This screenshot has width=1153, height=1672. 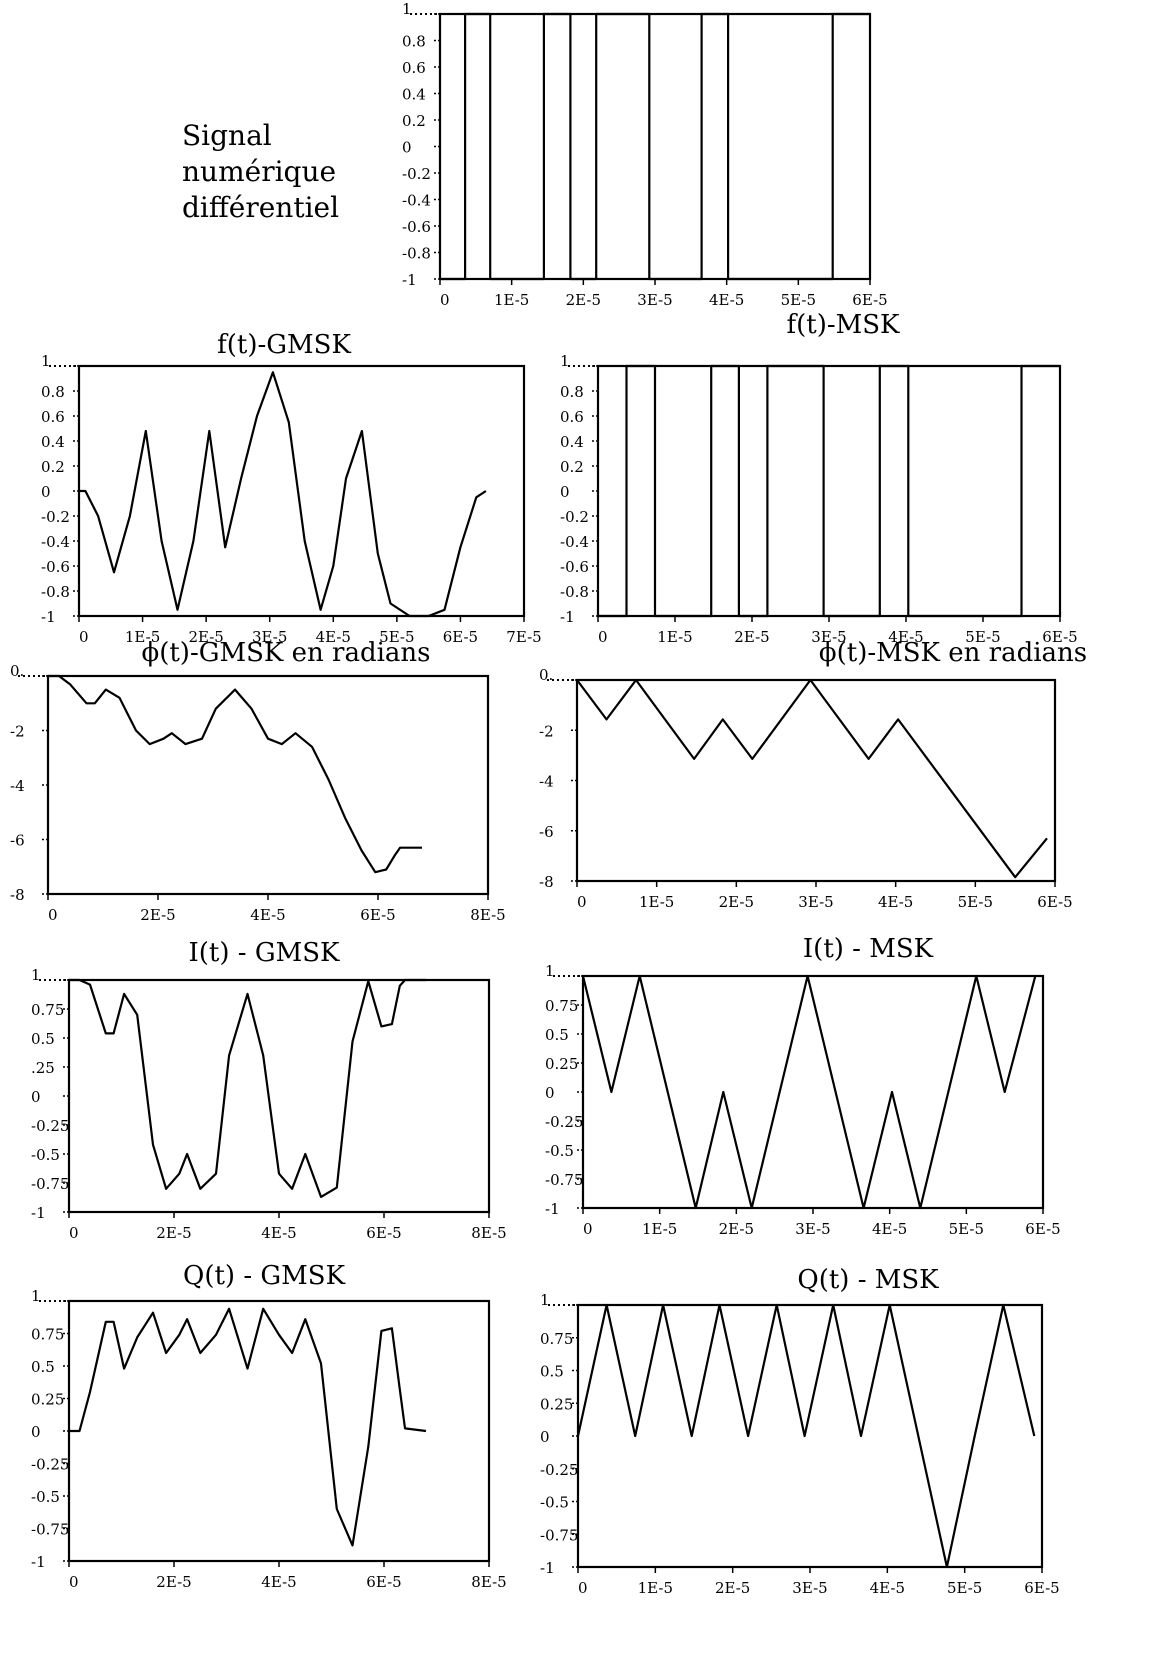 I want to click on phi-msk-ytick-label: -4, so click(x=546, y=782).